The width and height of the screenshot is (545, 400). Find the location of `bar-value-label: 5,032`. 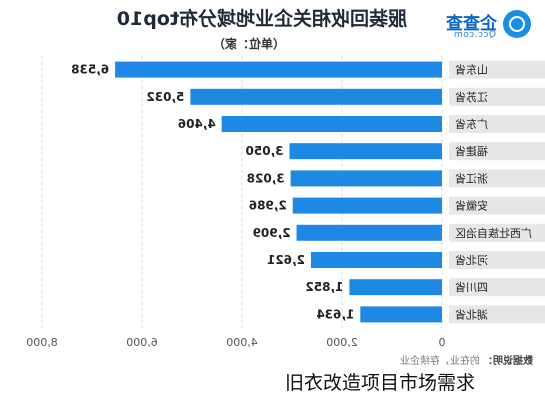

bar-value-label: 5,032 is located at coordinates (165, 97).